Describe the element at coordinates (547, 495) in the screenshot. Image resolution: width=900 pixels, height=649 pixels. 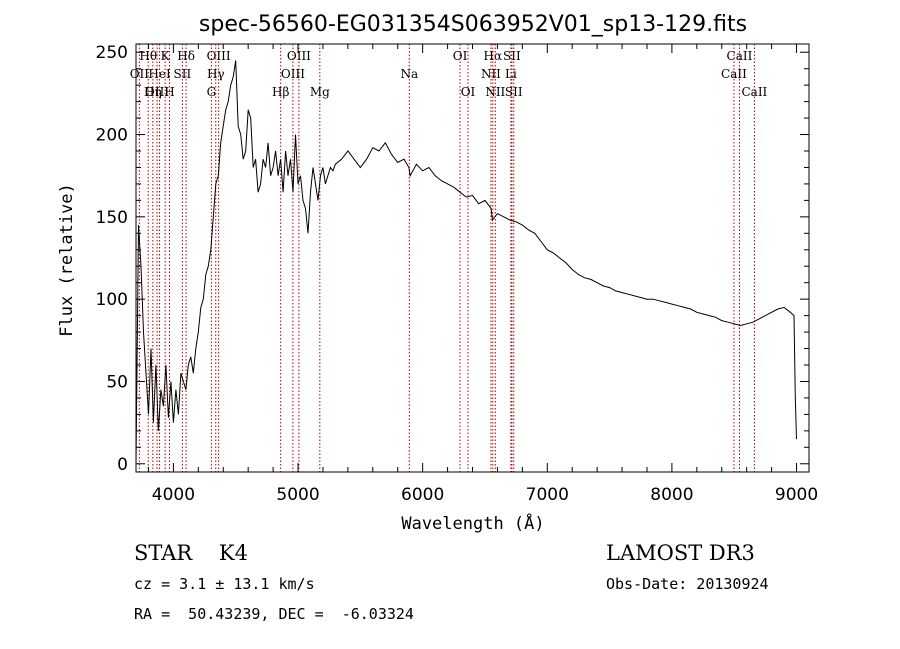
I see `x-tick-label: 7000` at that location.